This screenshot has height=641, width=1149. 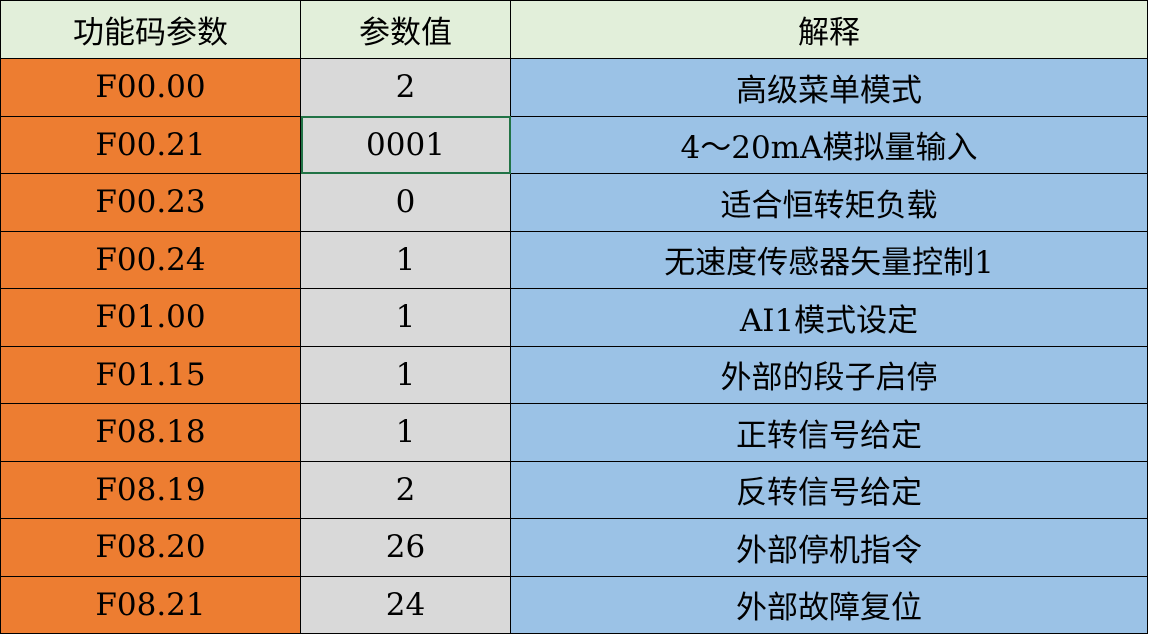 What do you see at coordinates (405, 604) in the screenshot?
I see `parameter-value-cell: 24` at bounding box center [405, 604].